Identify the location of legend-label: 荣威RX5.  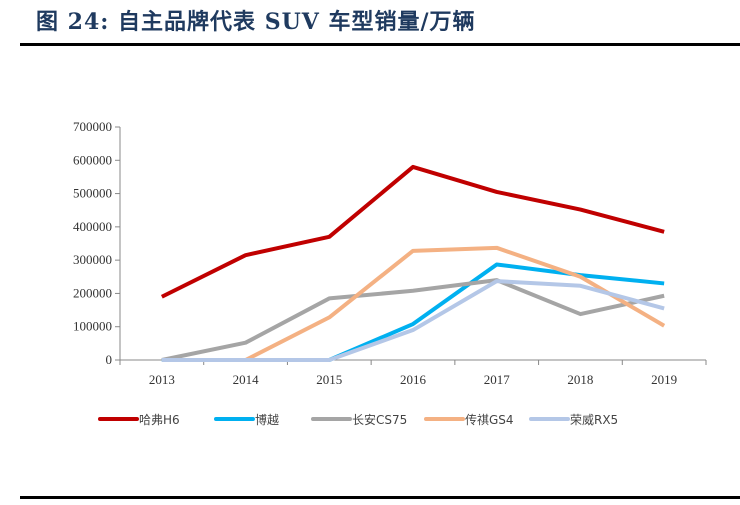
(594, 420).